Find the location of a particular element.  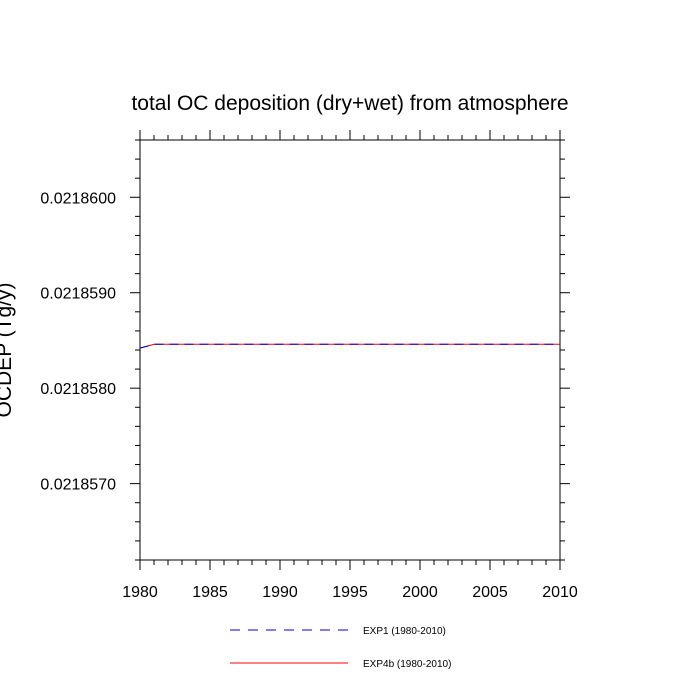

series-line is located at coordinates (349, 346).